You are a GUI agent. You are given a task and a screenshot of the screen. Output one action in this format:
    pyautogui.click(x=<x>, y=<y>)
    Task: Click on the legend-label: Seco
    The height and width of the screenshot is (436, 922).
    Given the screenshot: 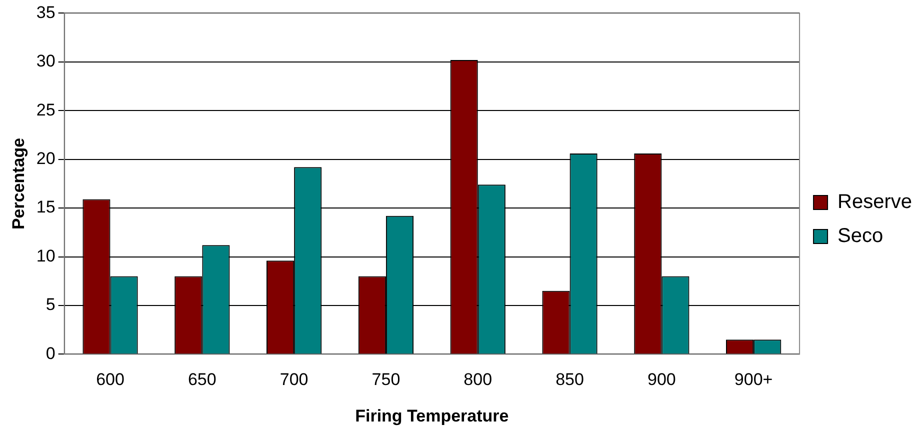 What is the action you would take?
    pyautogui.click(x=861, y=236)
    